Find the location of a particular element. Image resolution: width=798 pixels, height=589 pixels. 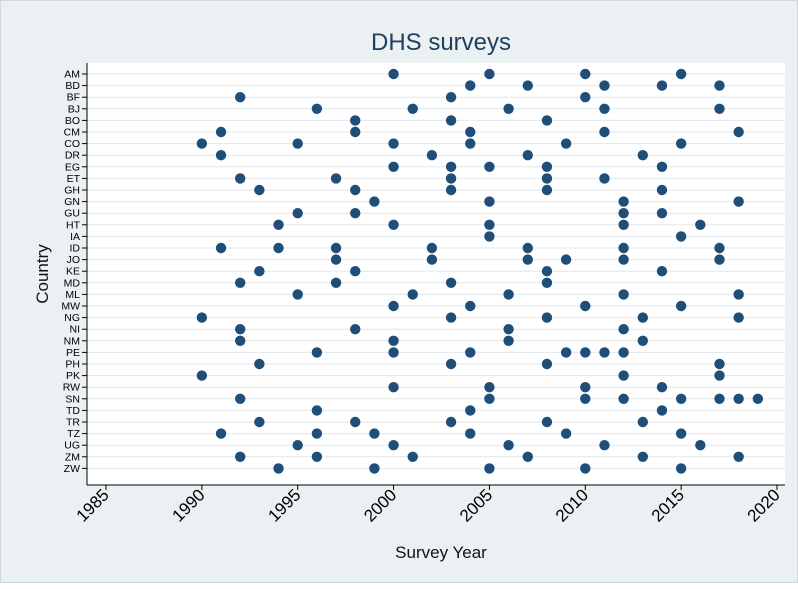

point-bj-2006 is located at coordinates (508, 109).